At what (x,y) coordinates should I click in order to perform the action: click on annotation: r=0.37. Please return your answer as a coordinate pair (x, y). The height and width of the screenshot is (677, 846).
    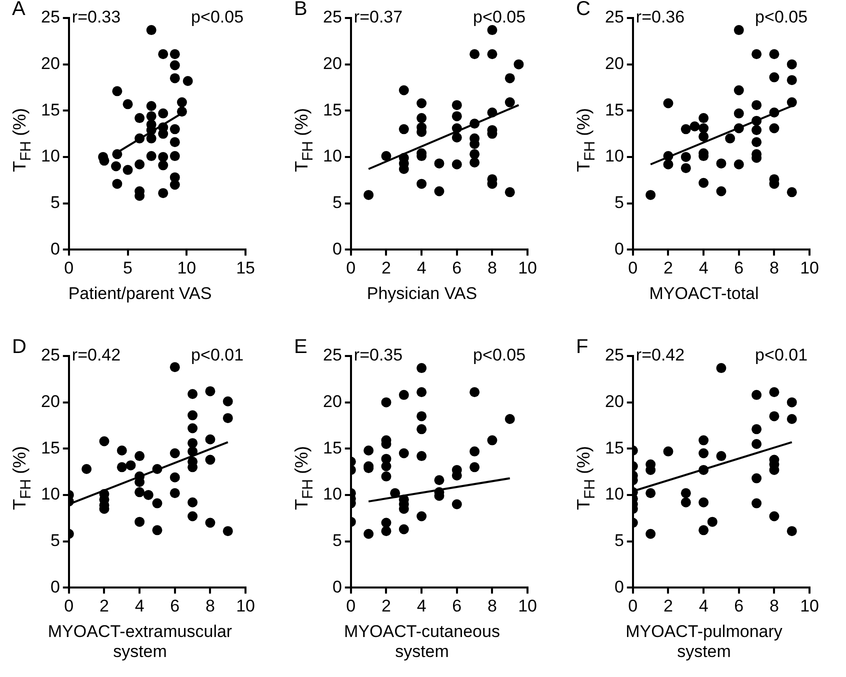
    Looking at the image, I should click on (378, 17).